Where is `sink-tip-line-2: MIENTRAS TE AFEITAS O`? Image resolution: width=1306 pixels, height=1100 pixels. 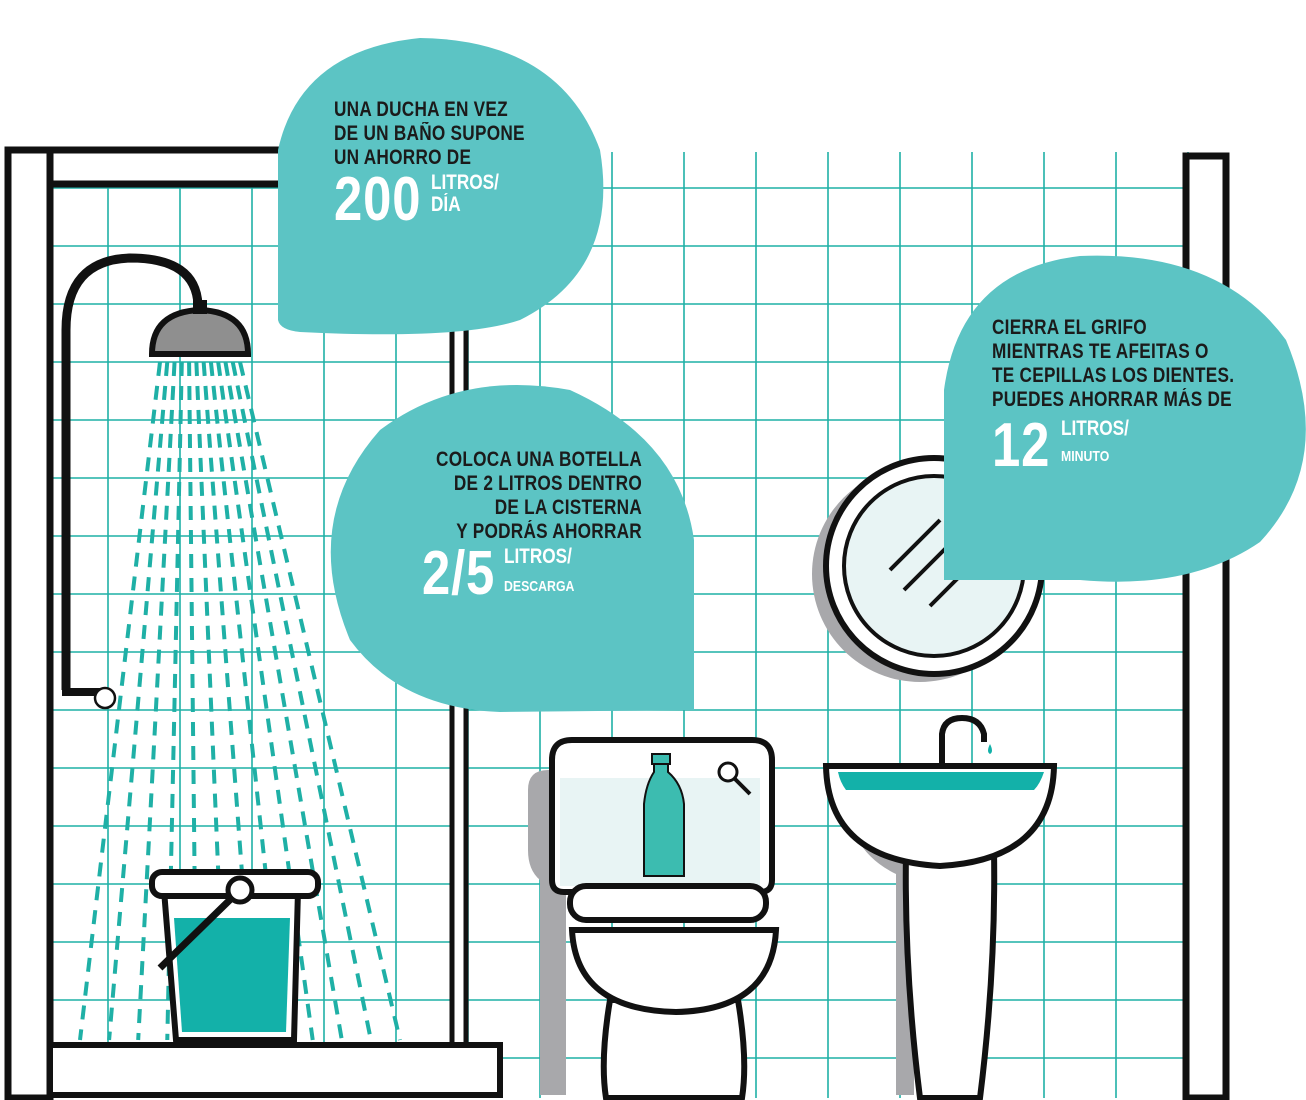 sink-tip-line-2: MIENTRAS TE AFEITAS O is located at coordinates (1100, 351).